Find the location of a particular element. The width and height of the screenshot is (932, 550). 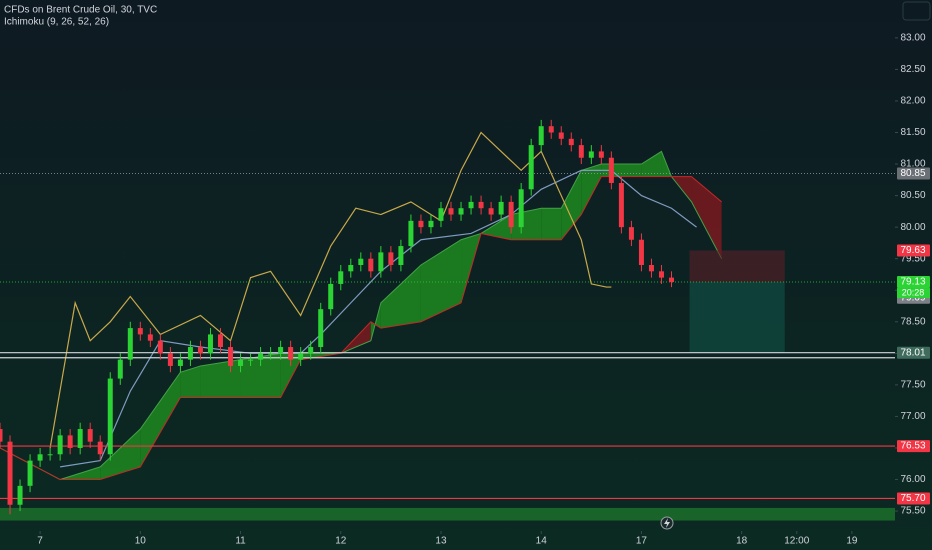

level-label: 75.70 is located at coordinates (912, 498).